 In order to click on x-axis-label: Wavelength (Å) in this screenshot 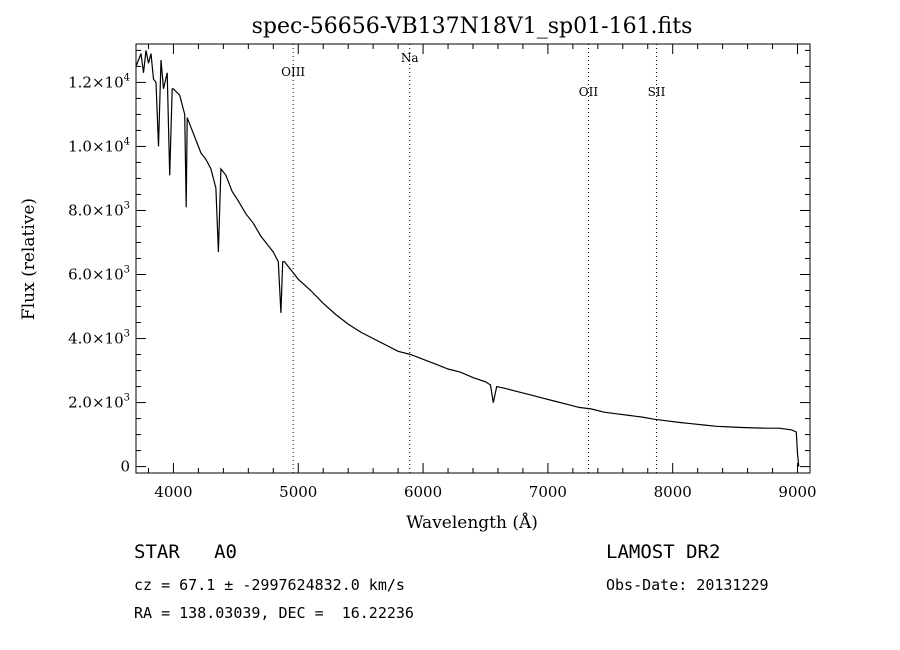, I will do `click(472, 522)`.